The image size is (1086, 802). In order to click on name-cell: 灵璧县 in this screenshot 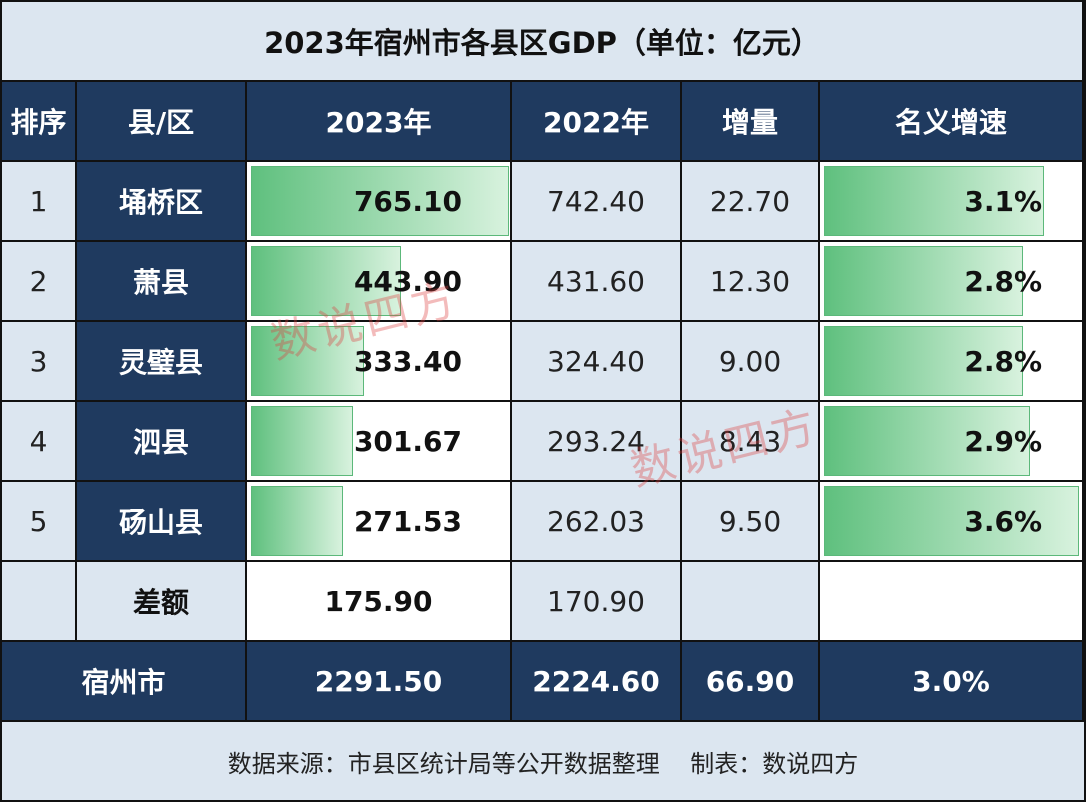, I will do `click(162, 362)`.